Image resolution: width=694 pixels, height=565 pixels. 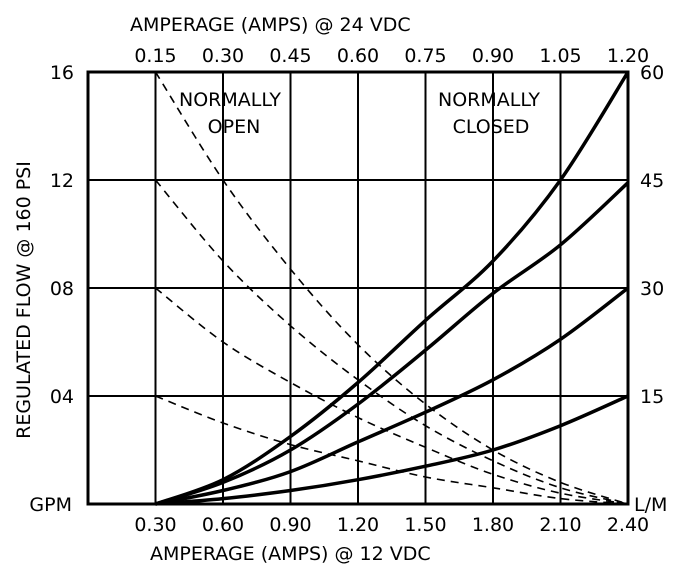 I want to click on bottom-axis-label: AMPERAGE (AMPS) @ 12 VDC, so click(x=290, y=554).